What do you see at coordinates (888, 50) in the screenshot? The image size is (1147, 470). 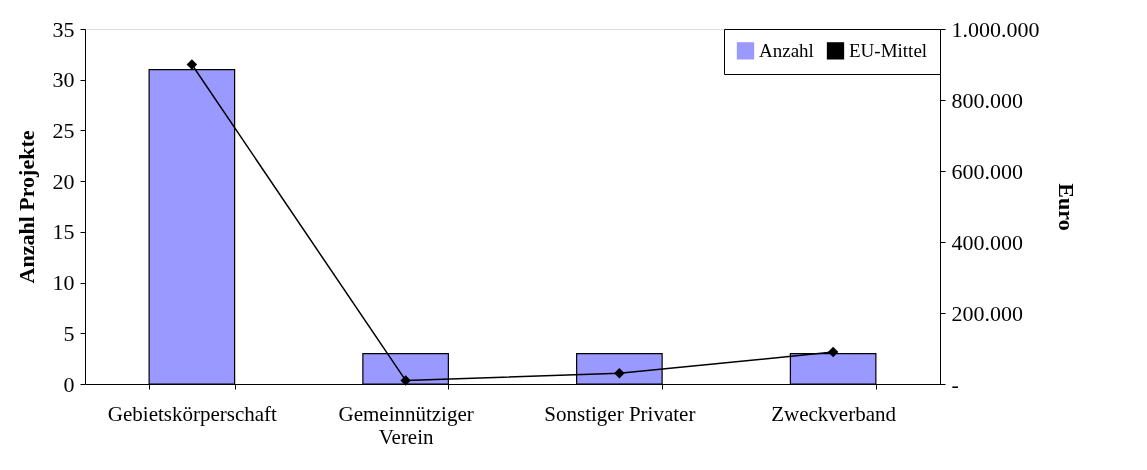 I see `legend-label: EU-Mittel` at bounding box center [888, 50].